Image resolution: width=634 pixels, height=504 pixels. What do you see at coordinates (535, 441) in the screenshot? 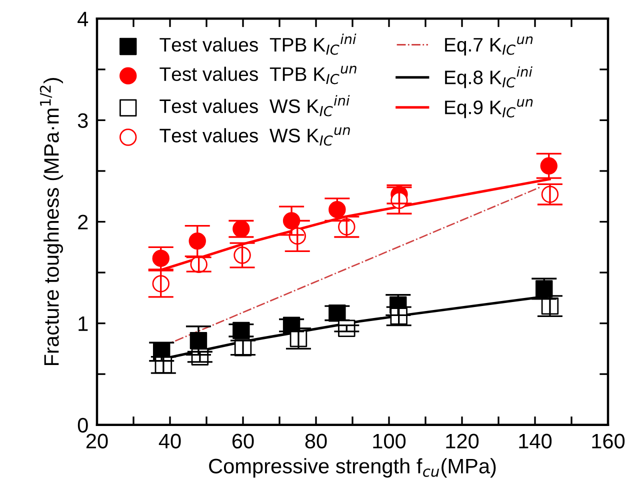
I see `x-tick-label: 140` at bounding box center [535, 441].